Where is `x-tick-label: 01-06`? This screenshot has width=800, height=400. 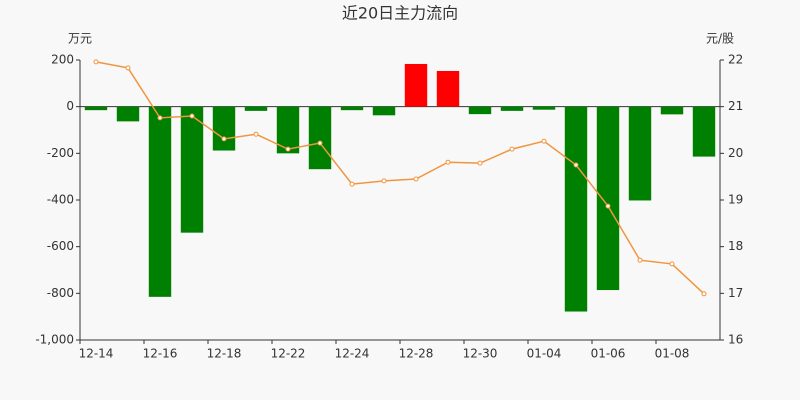
x-tick-label: 01-06 is located at coordinates (608, 354).